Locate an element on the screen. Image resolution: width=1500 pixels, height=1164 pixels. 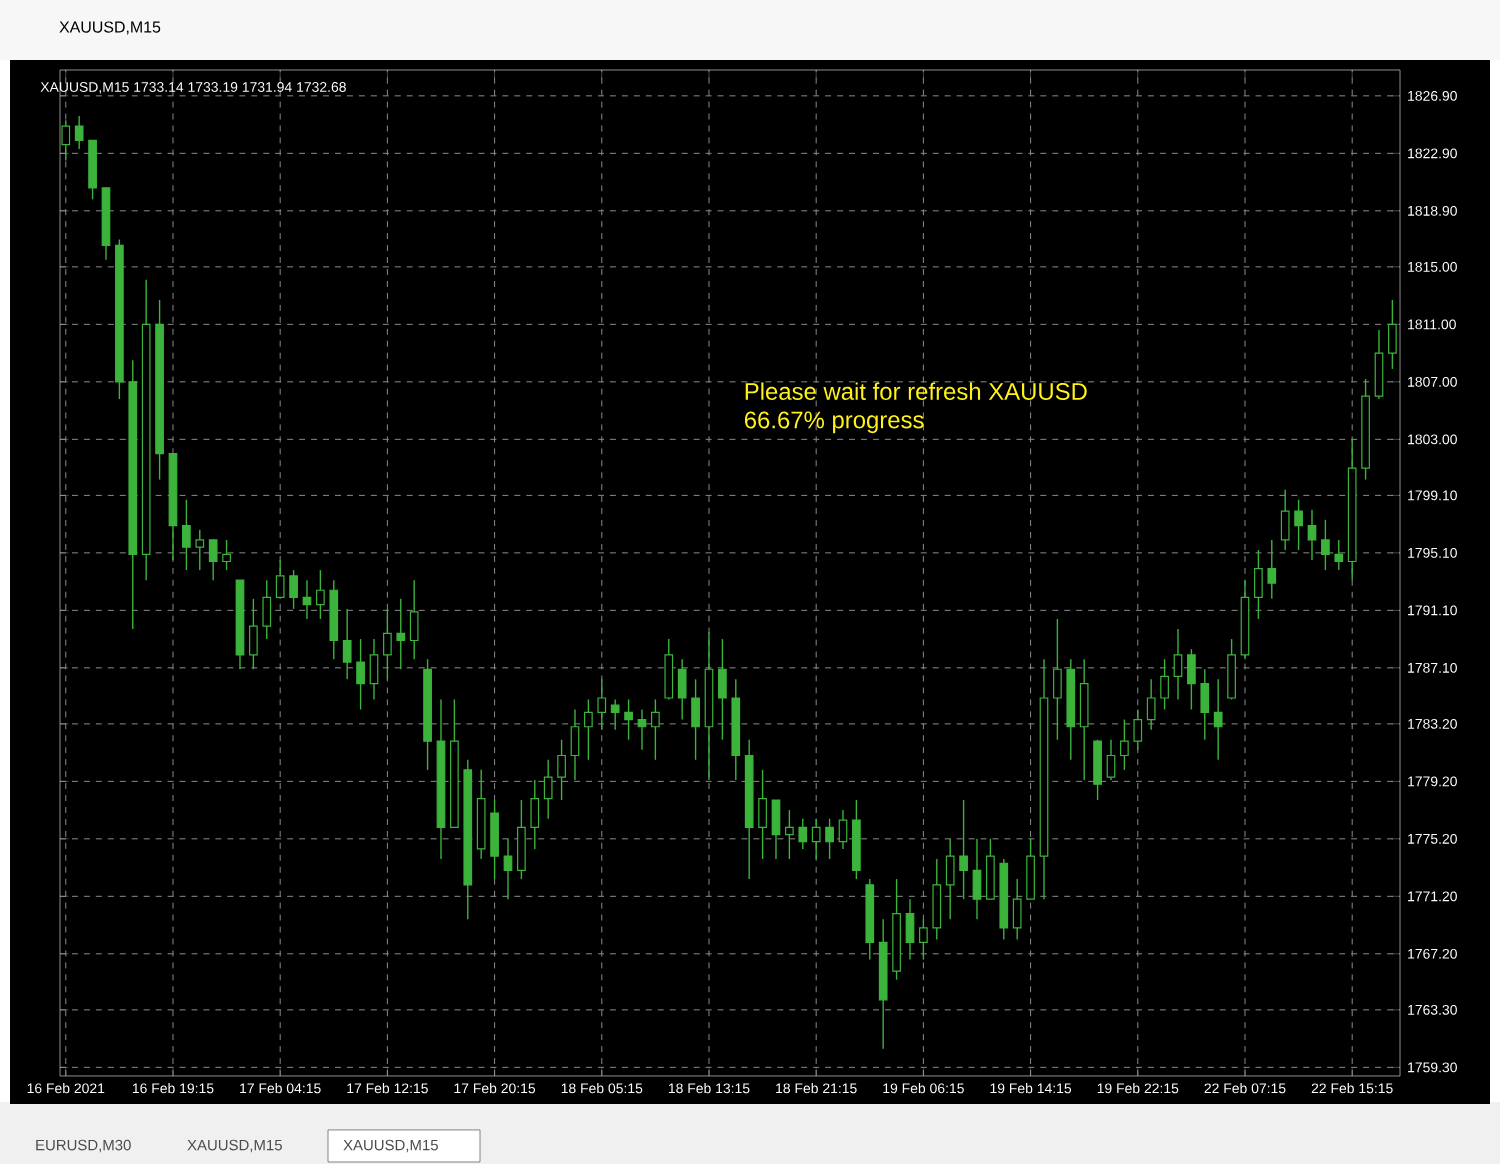
annotation: 66.67% progress is located at coordinates (834, 422).